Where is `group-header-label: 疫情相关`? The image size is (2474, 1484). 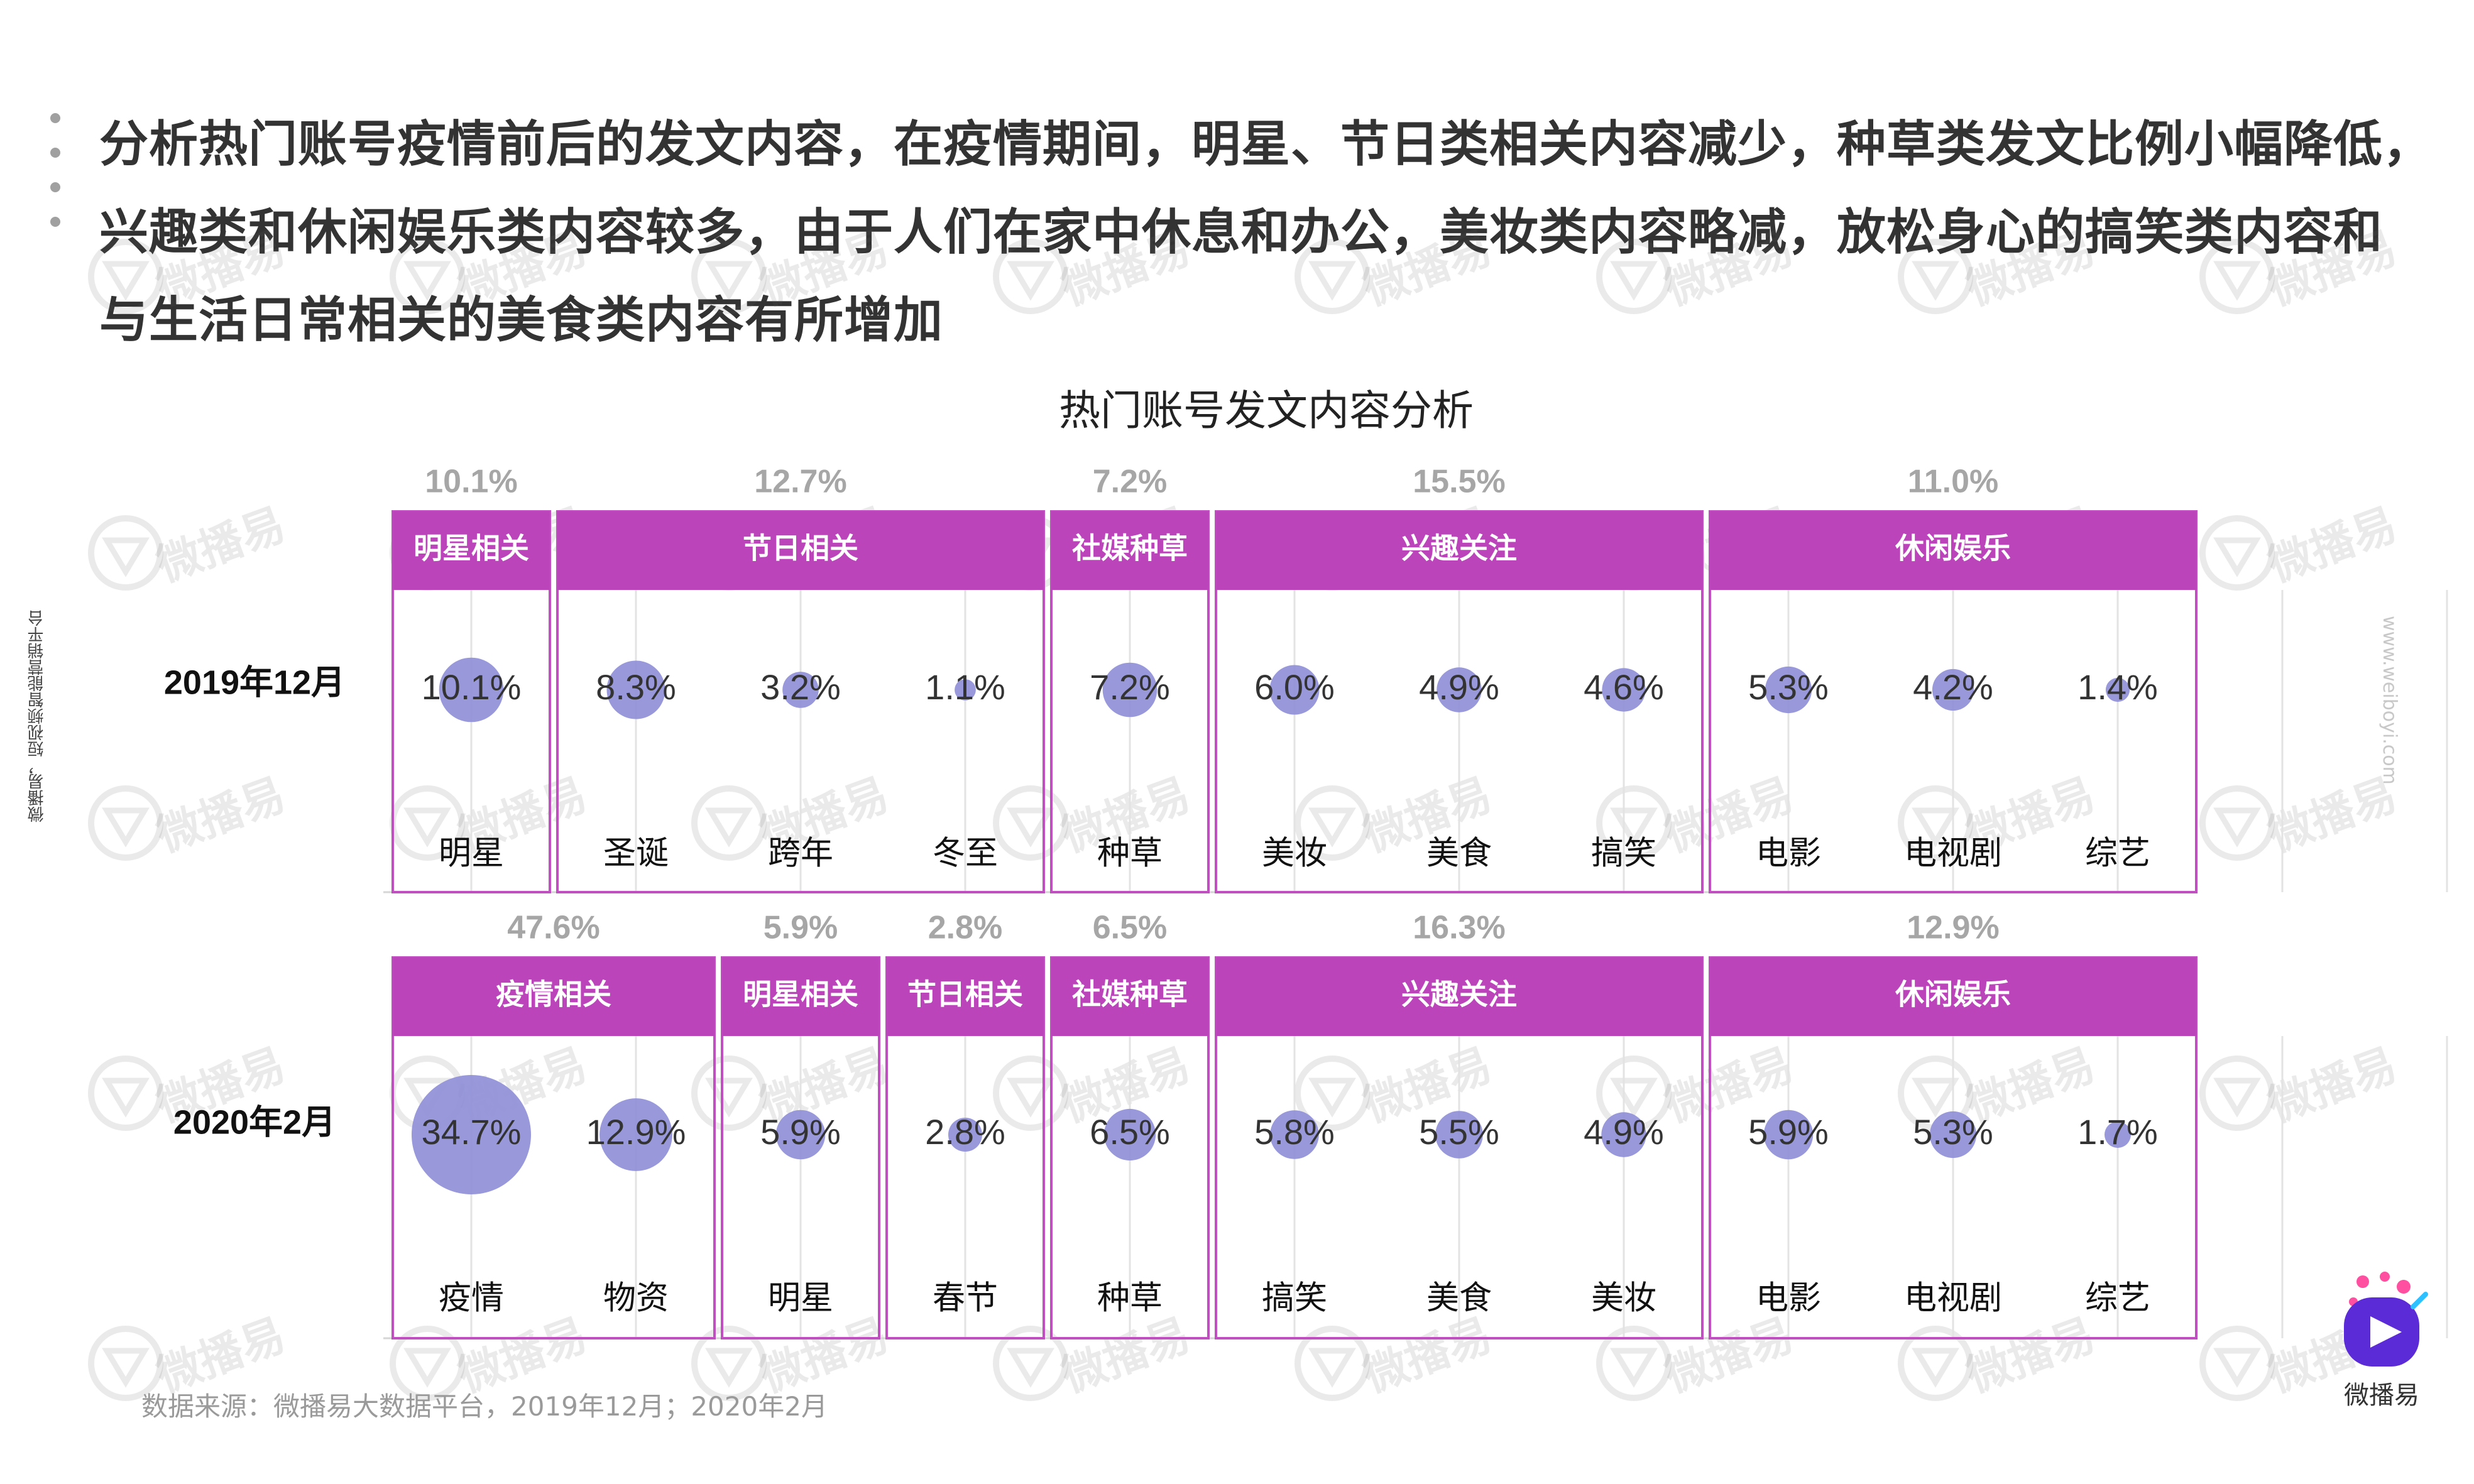 group-header-label: 疫情相关 is located at coordinates (553, 994).